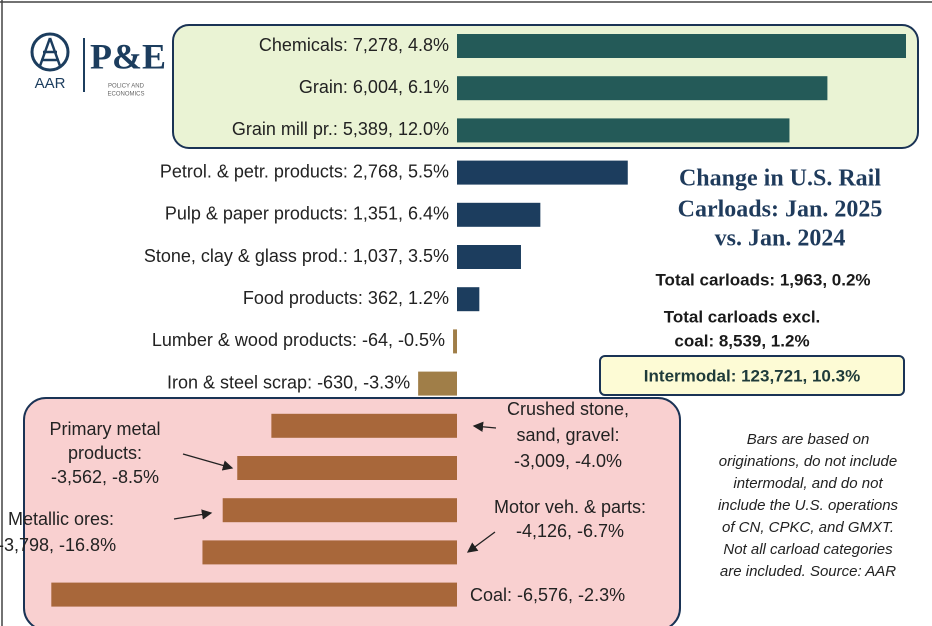  I want to click on logo-icon, so click(50, 52).